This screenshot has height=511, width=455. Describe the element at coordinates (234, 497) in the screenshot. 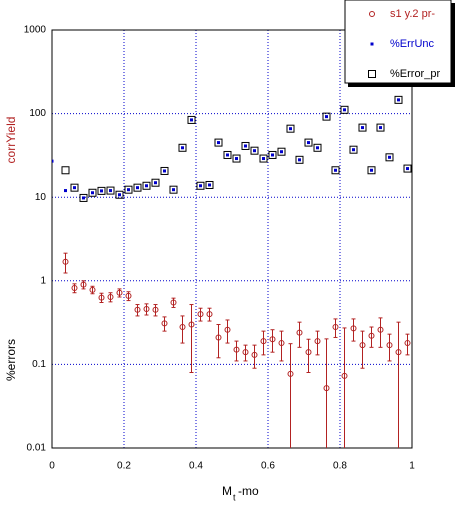

I see `x-axis-label-sub: t` at that location.